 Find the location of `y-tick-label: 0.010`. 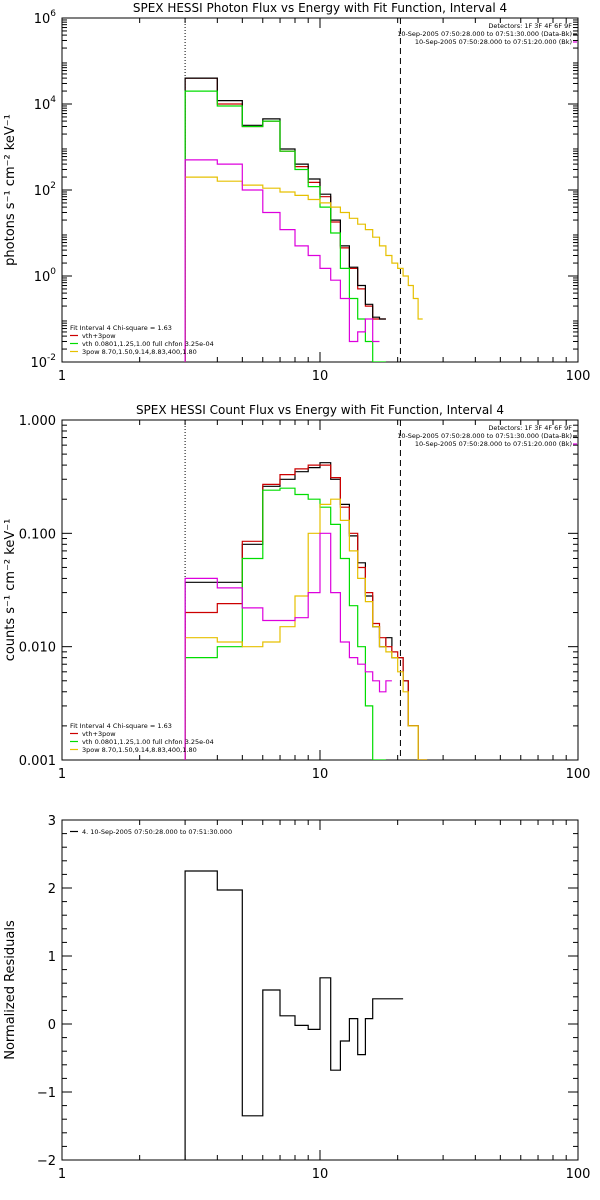

y-tick-label: 0.010 is located at coordinates (37, 648).